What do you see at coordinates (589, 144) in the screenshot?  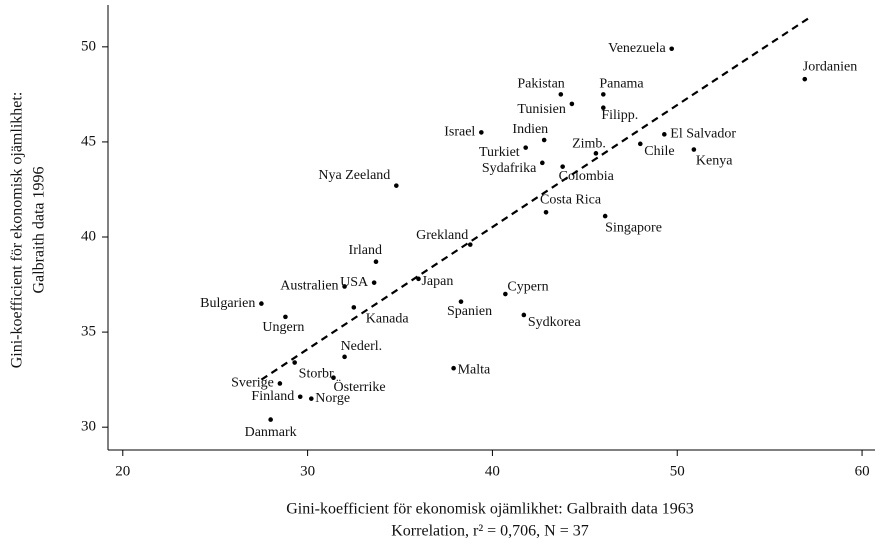 I see `point-label: Zimb.` at bounding box center [589, 144].